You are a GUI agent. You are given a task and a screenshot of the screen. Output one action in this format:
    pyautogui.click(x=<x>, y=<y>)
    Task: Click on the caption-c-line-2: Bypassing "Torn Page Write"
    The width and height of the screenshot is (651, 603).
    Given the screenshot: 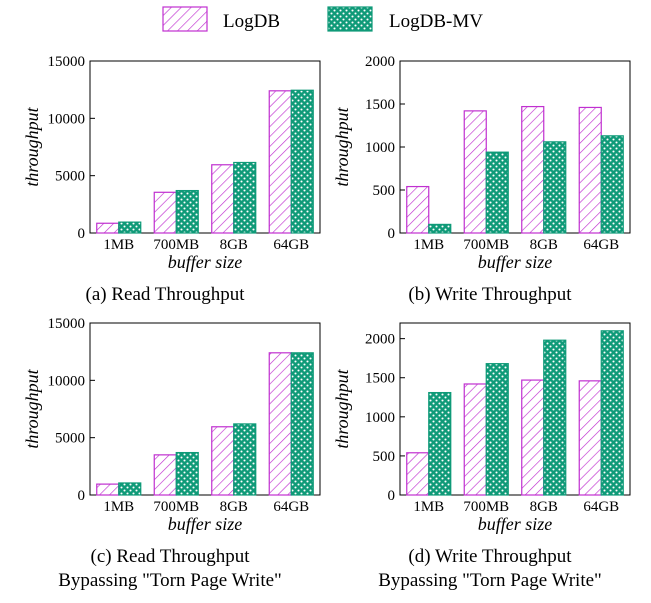 What is the action you would take?
    pyautogui.click(x=170, y=580)
    